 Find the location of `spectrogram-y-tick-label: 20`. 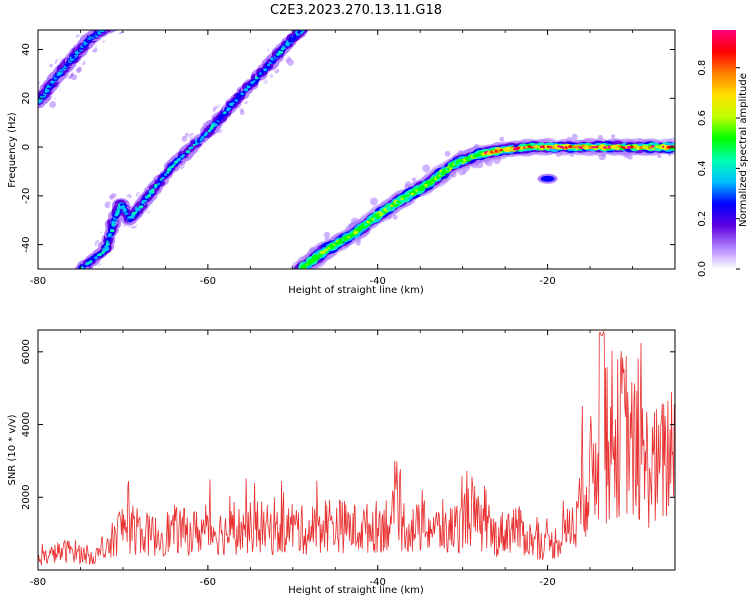

spectrogram-y-tick-label: 20 is located at coordinates (26, 98).